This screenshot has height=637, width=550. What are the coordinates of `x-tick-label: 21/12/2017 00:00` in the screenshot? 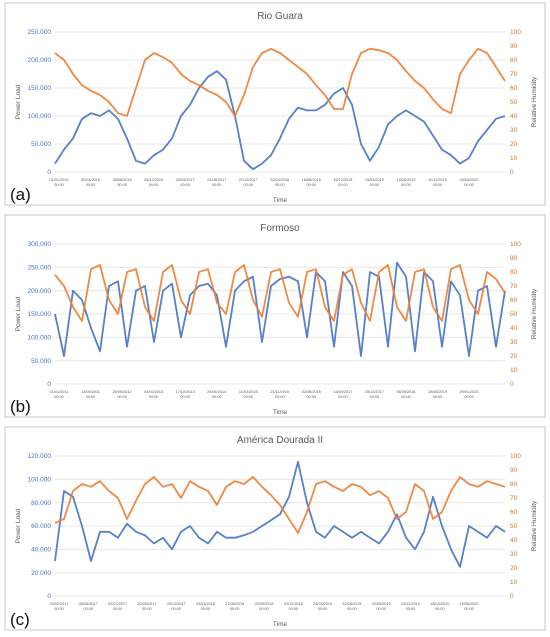 It's located at (248, 182).